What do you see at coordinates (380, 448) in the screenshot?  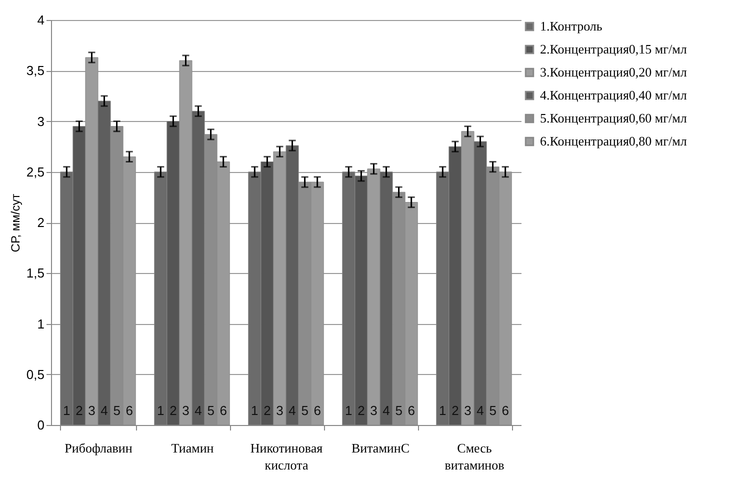 I see `x-tick-label: ВитаминС` at bounding box center [380, 448].